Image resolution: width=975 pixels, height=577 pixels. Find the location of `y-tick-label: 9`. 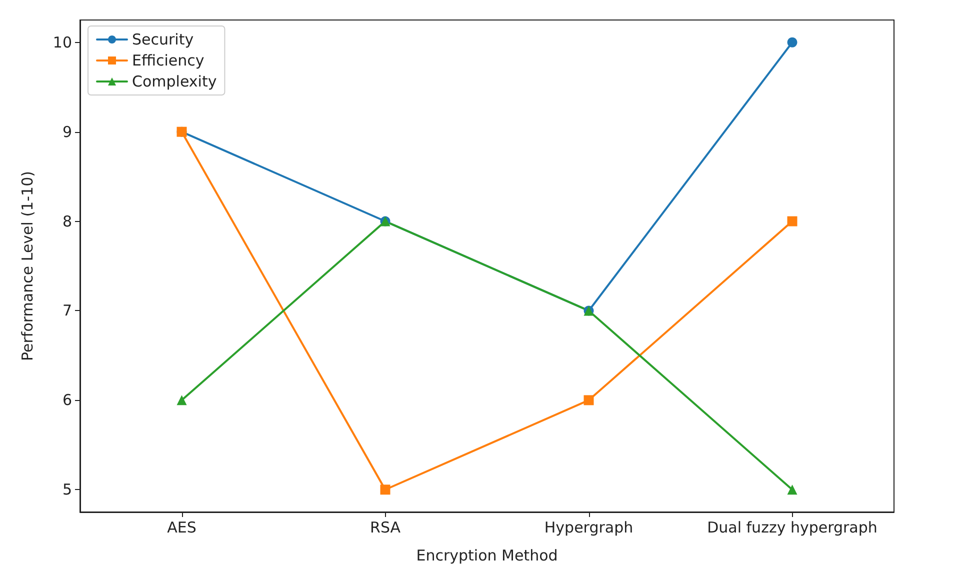

y-tick-label: 9 is located at coordinates (67, 131).